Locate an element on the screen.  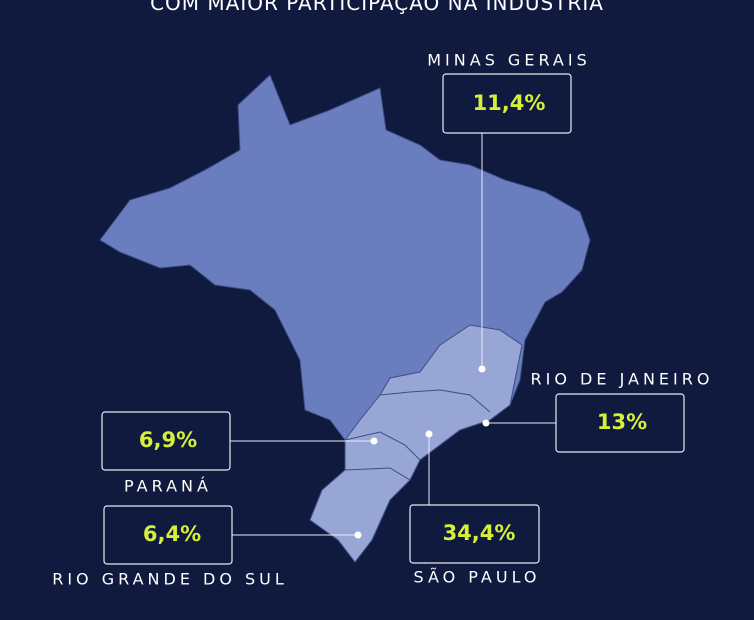
state-value: 6,4% is located at coordinates (172, 534).